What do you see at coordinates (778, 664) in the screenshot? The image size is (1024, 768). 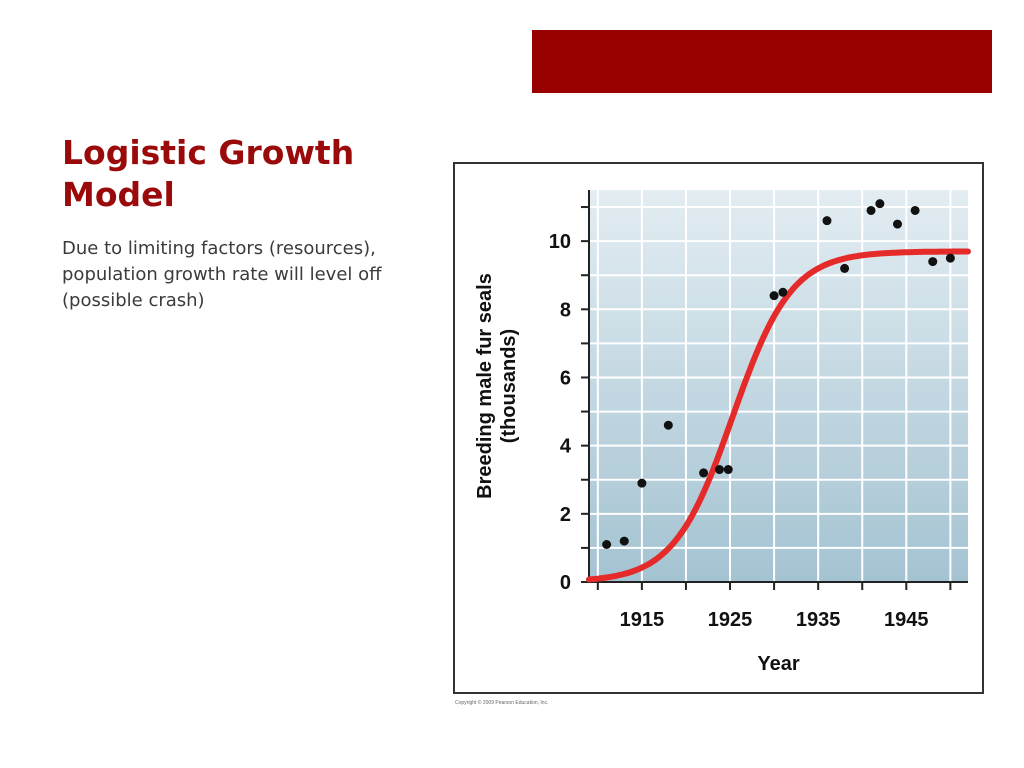 I see `x-axis-title: Year` at bounding box center [778, 664].